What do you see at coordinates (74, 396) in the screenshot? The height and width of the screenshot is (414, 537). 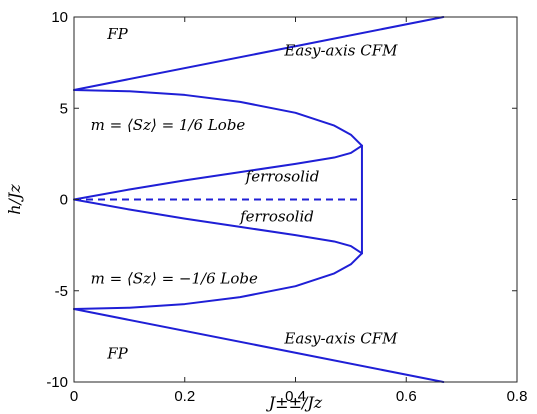 I see `x-tick-label: 0` at bounding box center [74, 396].